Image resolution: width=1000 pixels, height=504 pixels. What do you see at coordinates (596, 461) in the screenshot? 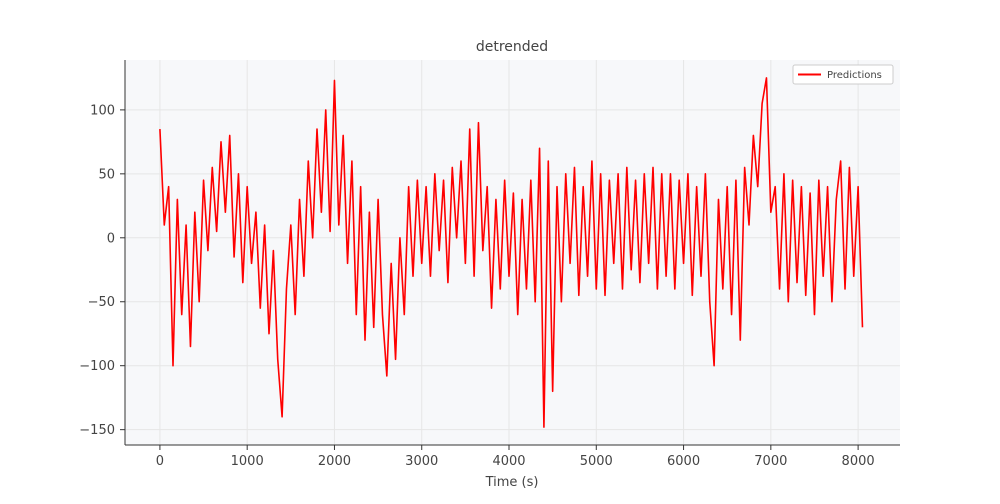
I see `x-tick-label: 5000` at bounding box center [596, 461].